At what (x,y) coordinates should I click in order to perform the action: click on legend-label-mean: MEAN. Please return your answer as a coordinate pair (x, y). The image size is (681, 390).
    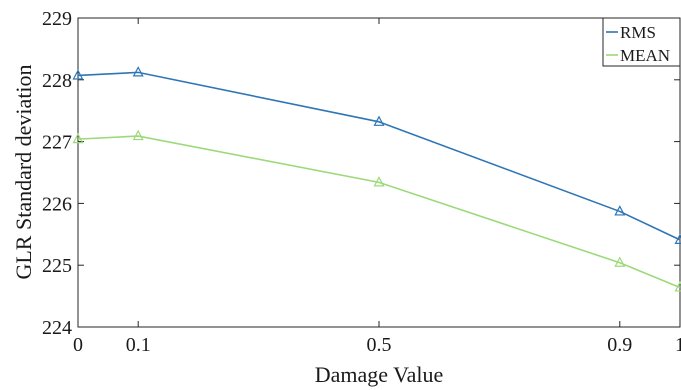
    Looking at the image, I should click on (645, 55).